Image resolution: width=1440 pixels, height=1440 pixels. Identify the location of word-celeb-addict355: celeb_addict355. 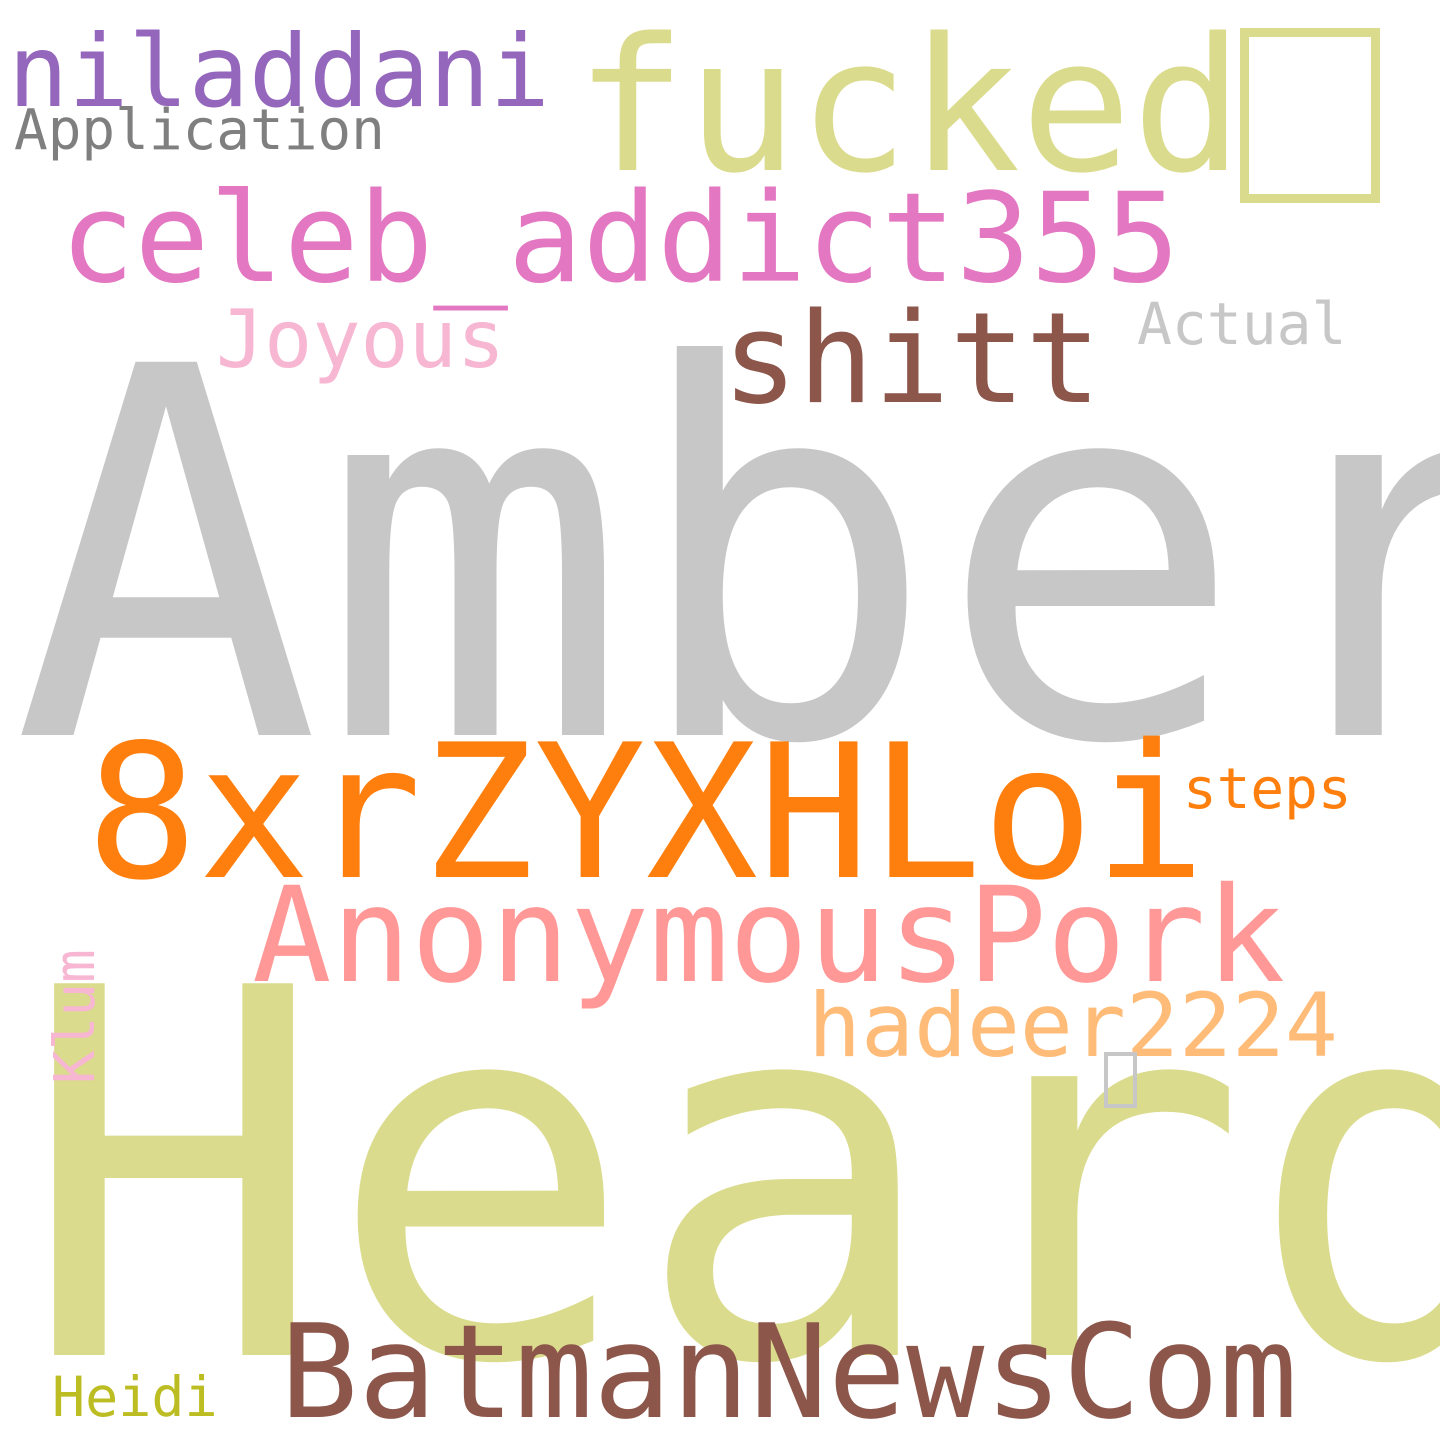
(620, 239).